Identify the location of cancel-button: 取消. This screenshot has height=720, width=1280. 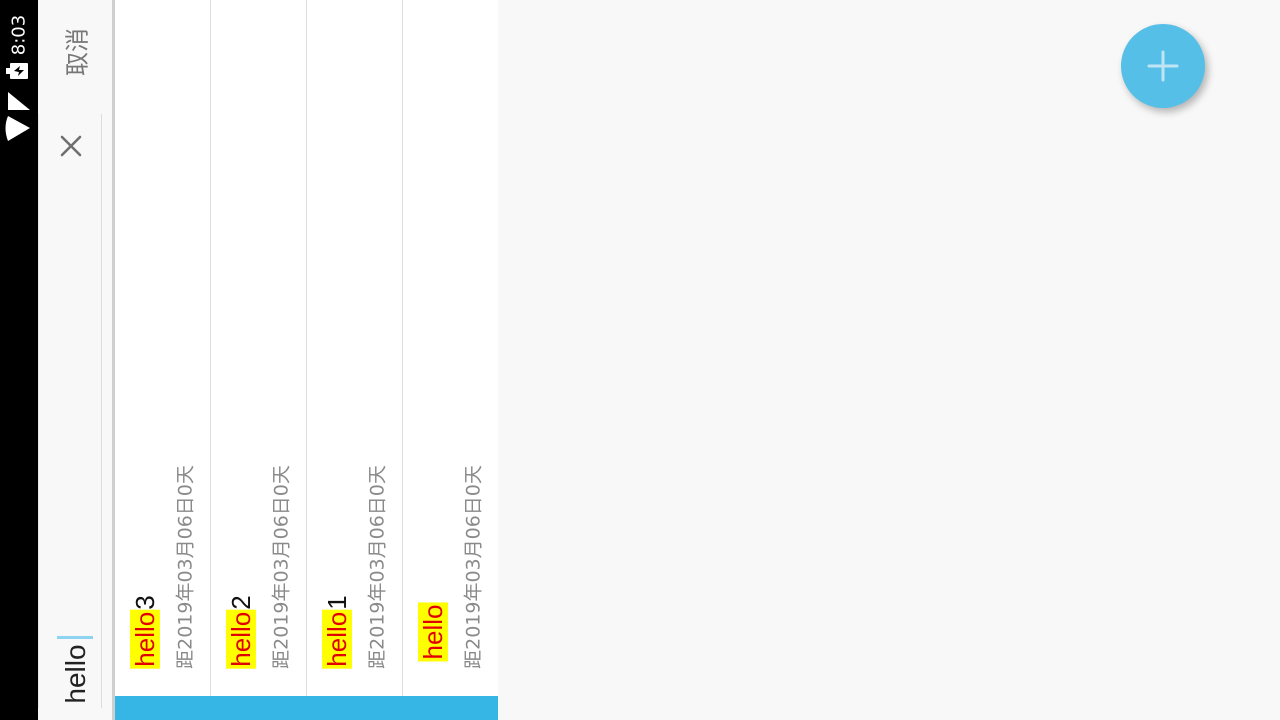
(75, 52).